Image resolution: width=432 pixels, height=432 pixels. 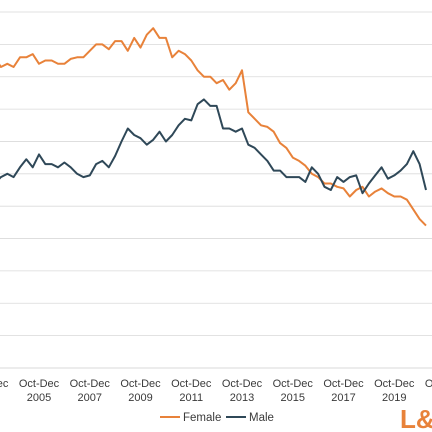 I want to click on legend-entry-female: Female, so click(x=190, y=418).